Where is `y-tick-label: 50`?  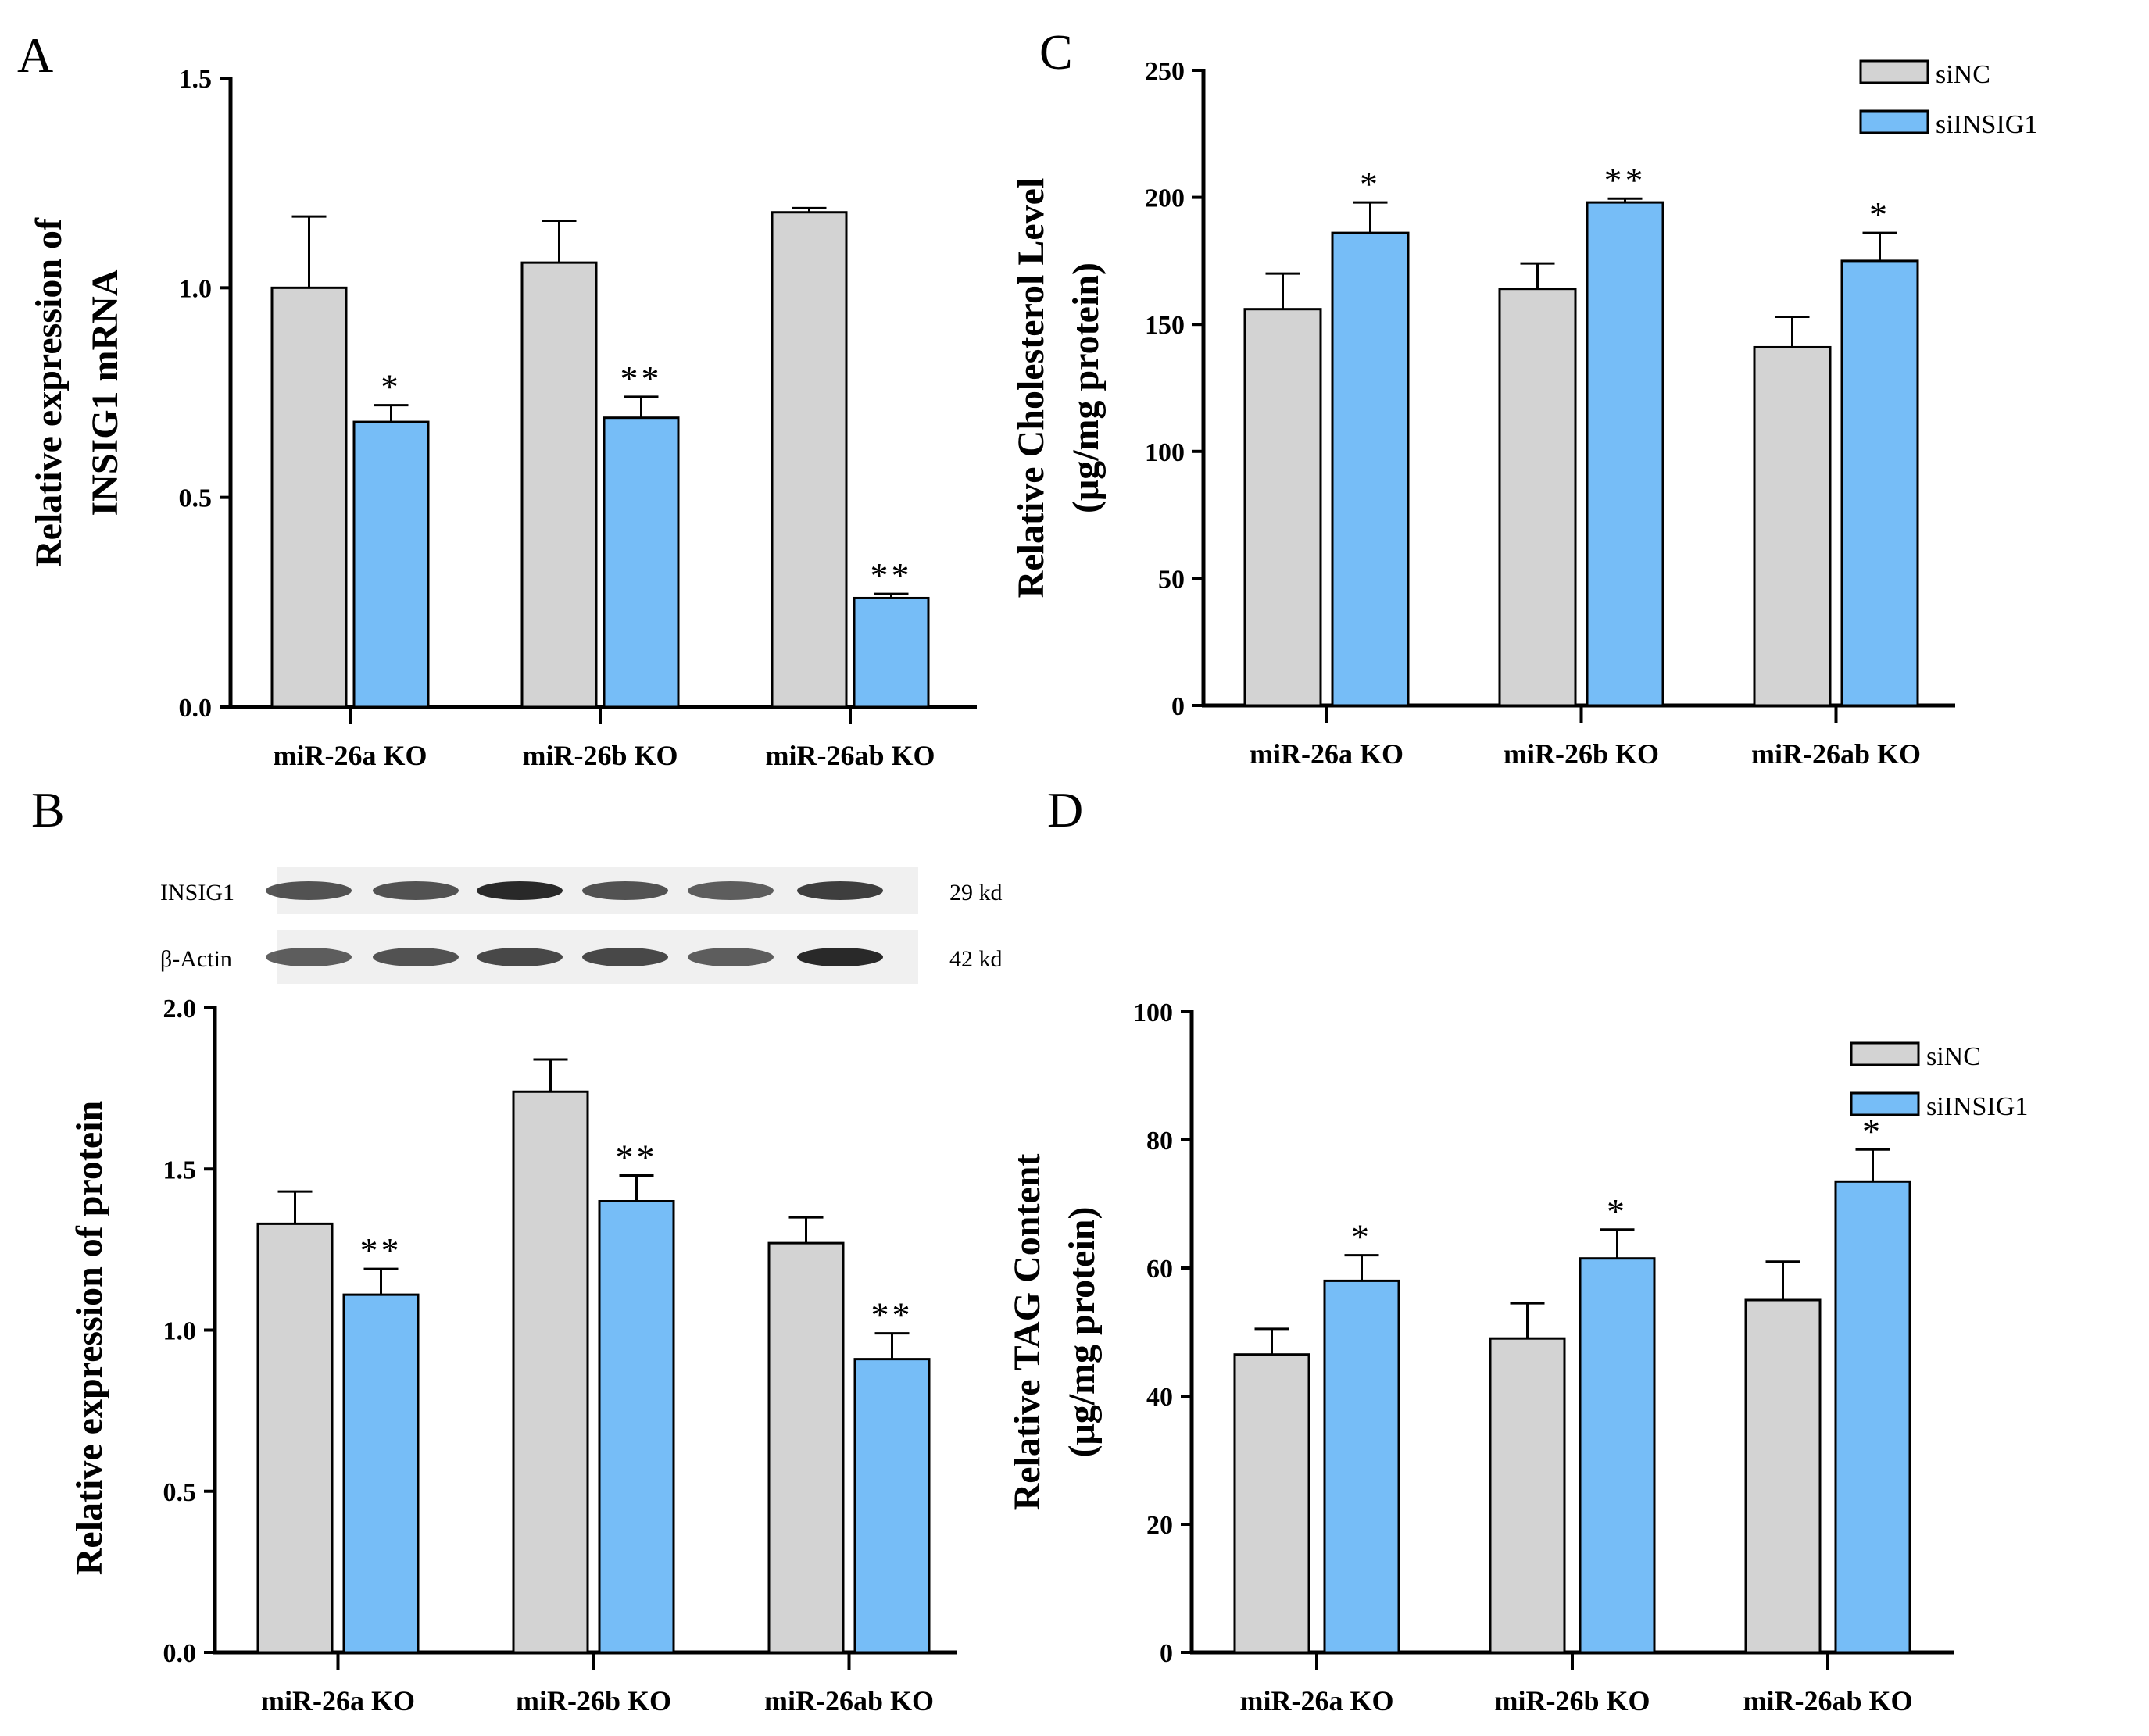 y-tick-label: 50 is located at coordinates (1171, 579).